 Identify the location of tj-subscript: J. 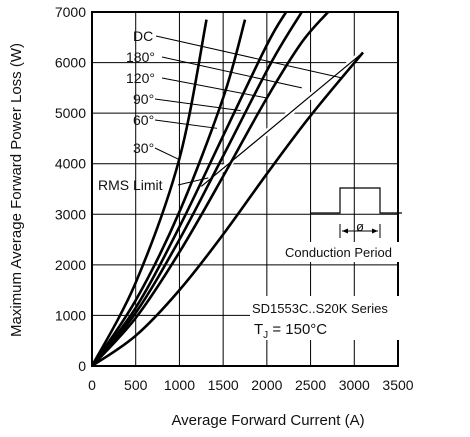
(265, 335).